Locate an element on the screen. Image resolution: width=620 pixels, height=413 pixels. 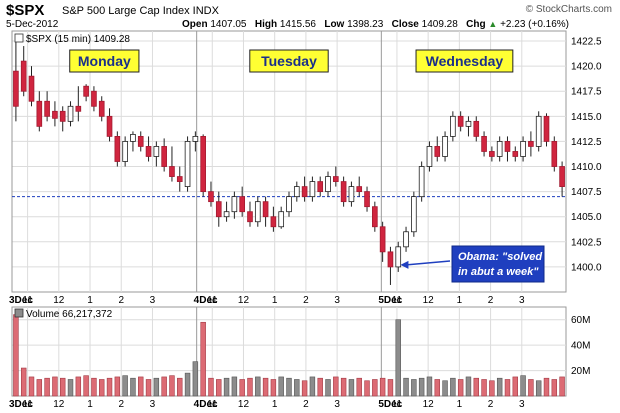
day-label: Monday is located at coordinates (104, 61).